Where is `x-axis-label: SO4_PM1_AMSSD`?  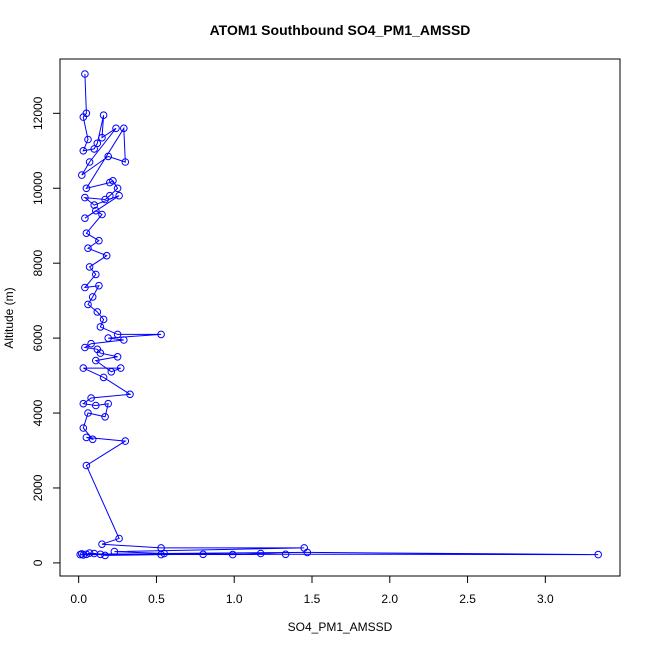
x-axis-label: SO4_PM1_AMSSD is located at coordinates (340, 627).